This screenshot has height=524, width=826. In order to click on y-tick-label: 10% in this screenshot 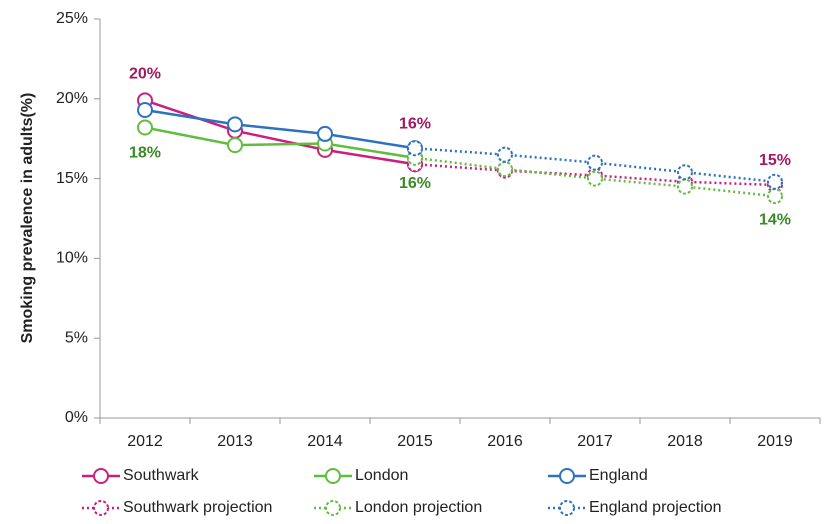, I will do `click(72, 258)`.